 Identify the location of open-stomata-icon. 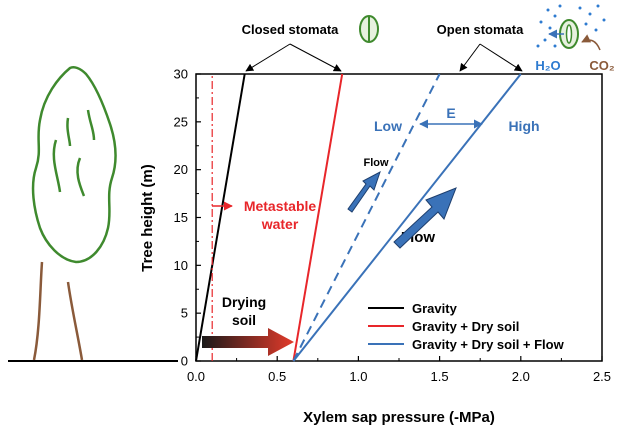
(569, 34).